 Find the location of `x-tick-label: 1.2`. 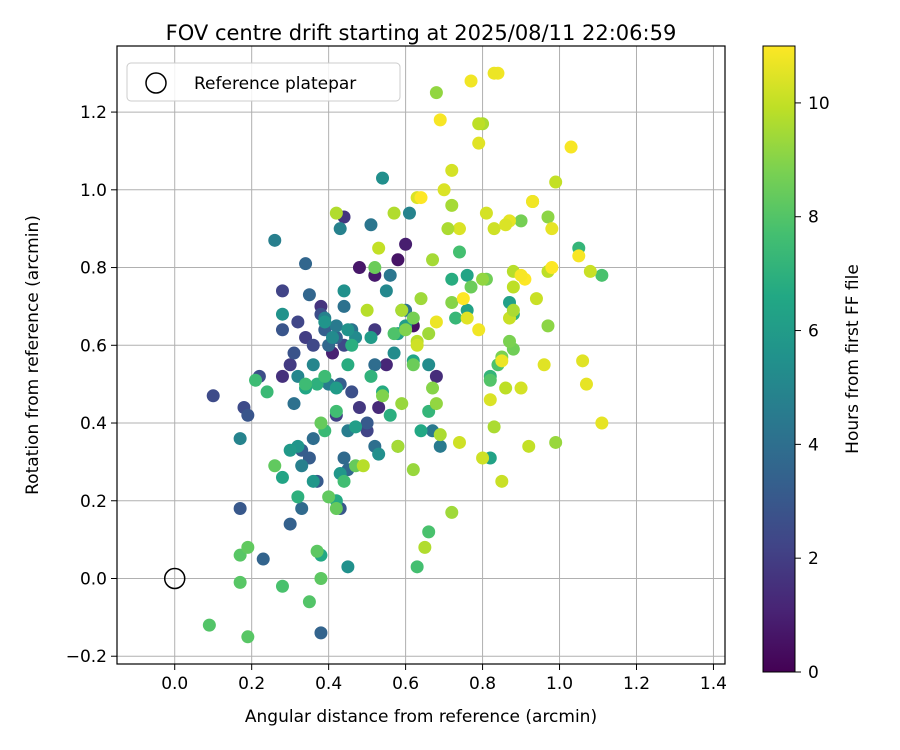

x-tick-label: 1.2 is located at coordinates (636, 684).